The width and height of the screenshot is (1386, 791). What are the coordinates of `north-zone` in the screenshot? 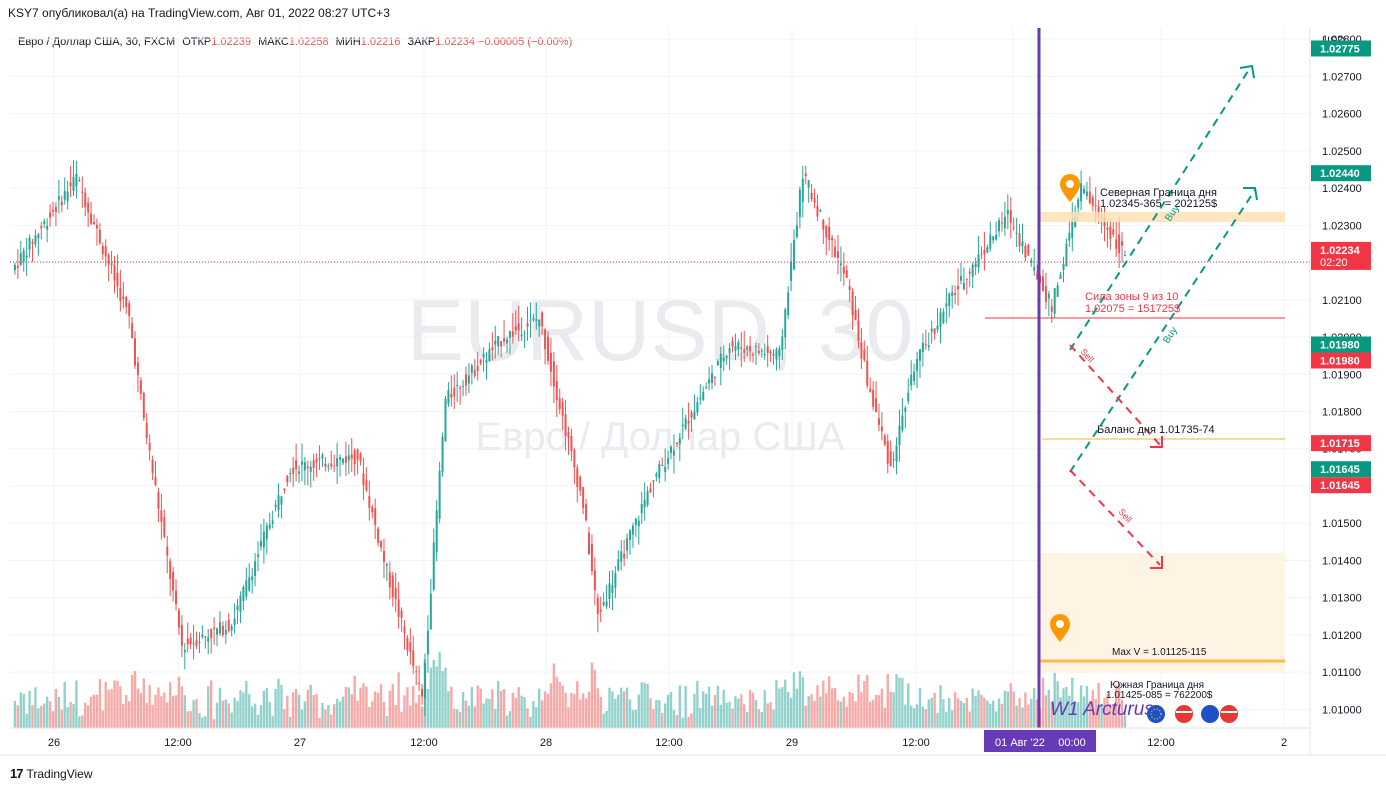 It's located at (1162, 217).